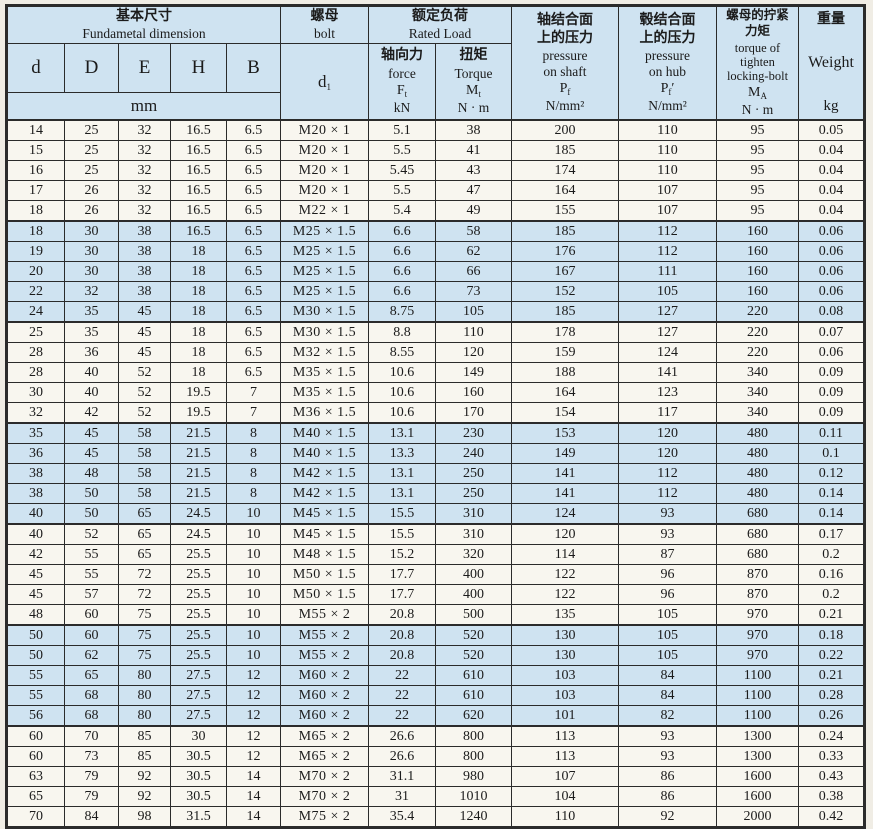 Image resolution: width=873 pixels, height=829 pixels. I want to click on cell-torque: 49, so click(473, 211).